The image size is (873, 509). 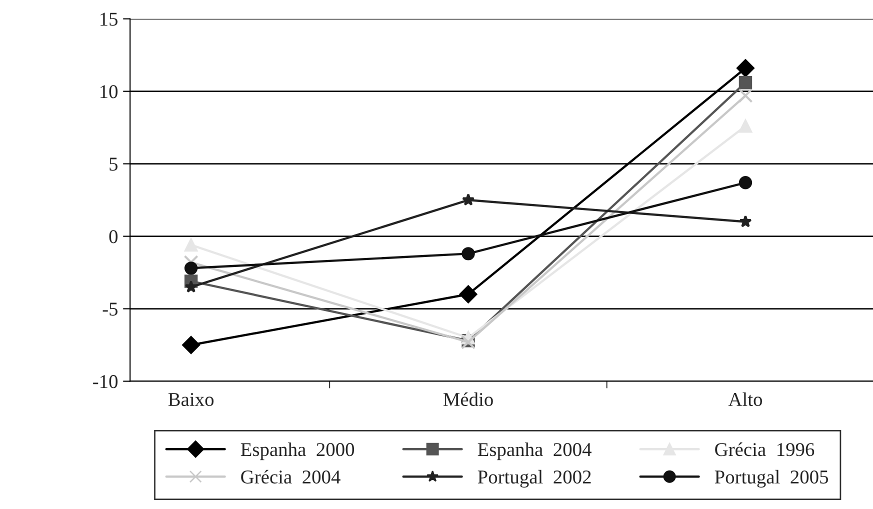 I want to click on y-tick-label: 5, so click(x=114, y=164).